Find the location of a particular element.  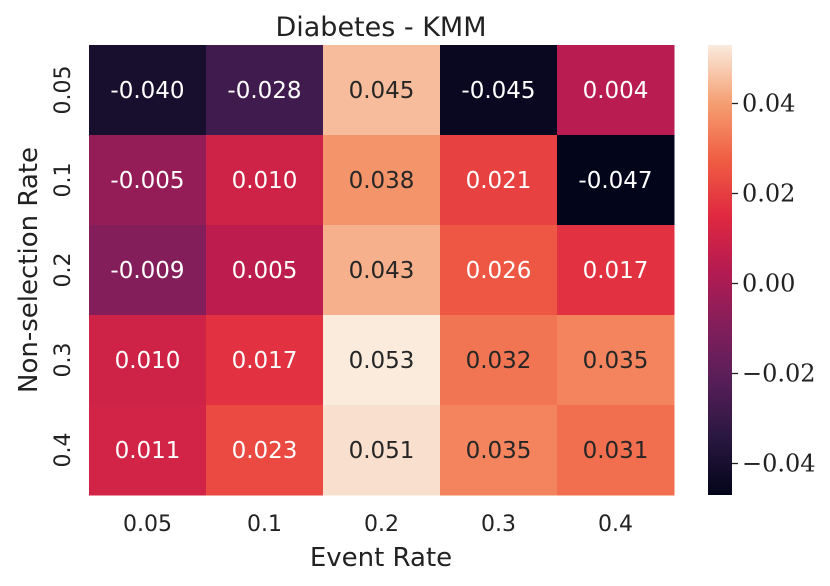

cell-value-label: 0.038 is located at coordinates (382, 181).